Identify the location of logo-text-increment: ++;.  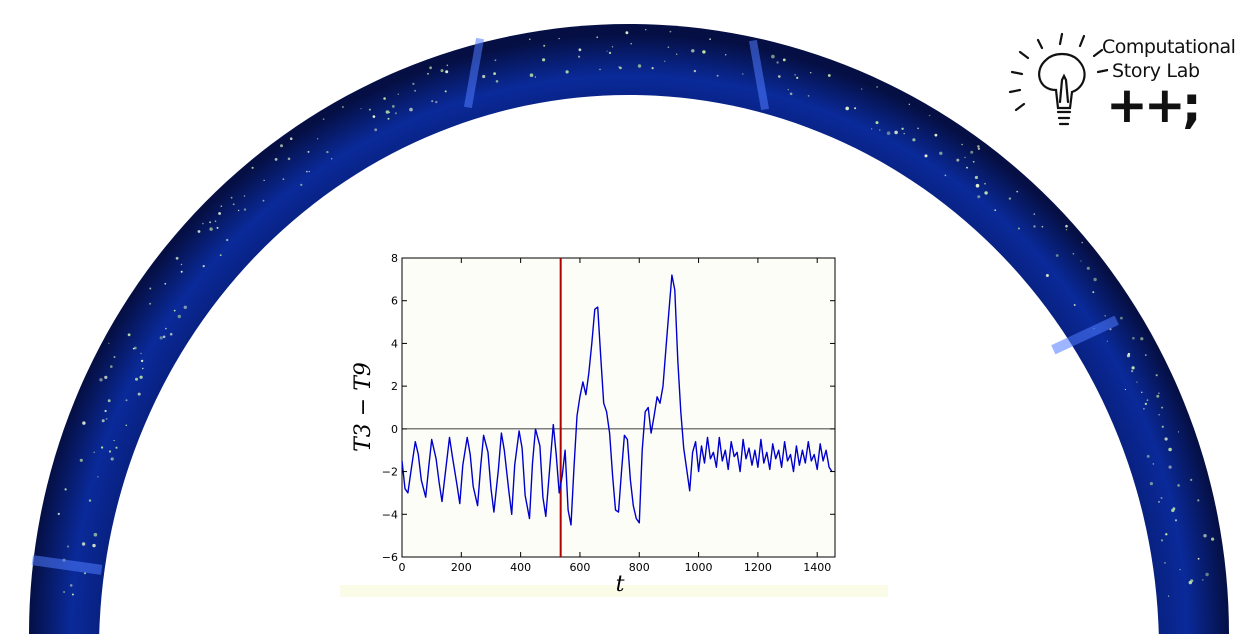
(1152, 105).